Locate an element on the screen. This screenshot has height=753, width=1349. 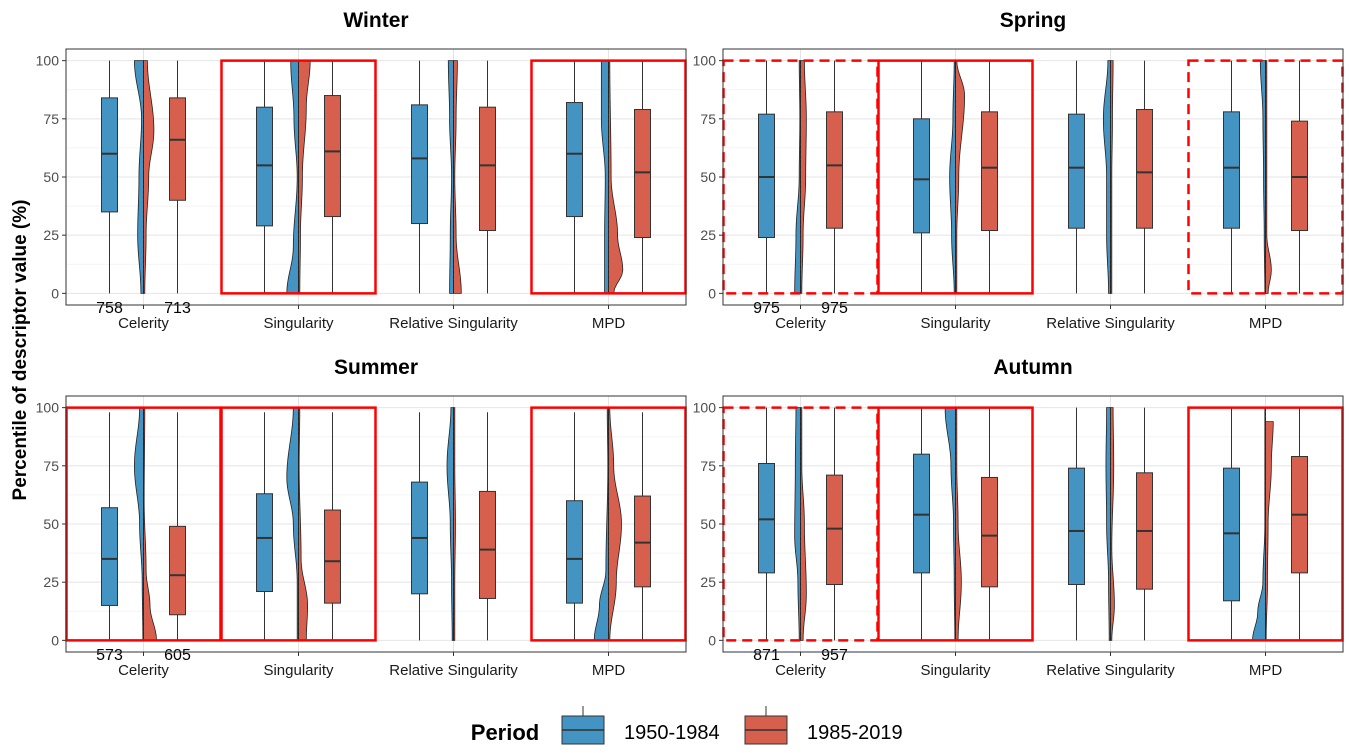
panel-title: Summer is located at coordinates (376, 367).